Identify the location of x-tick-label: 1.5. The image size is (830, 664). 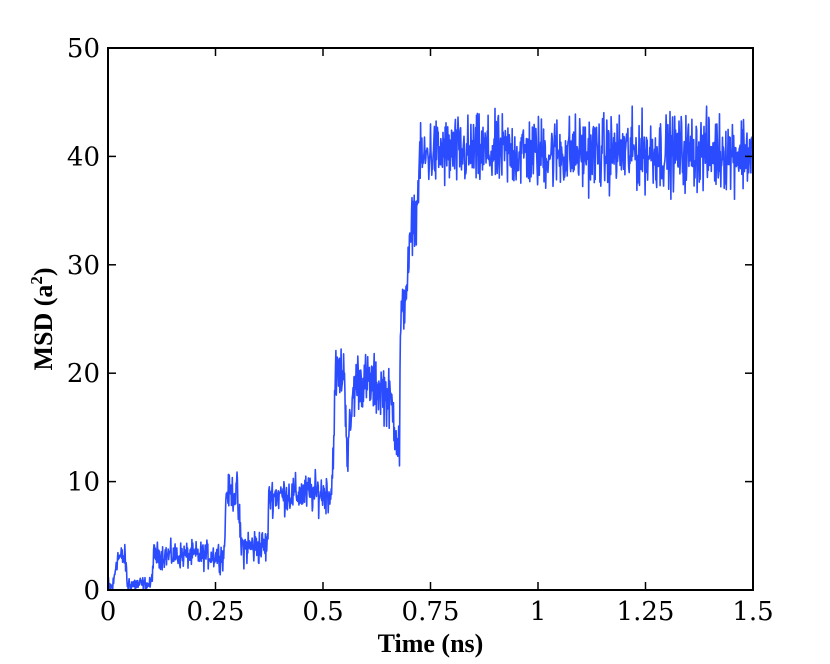
(752, 612).